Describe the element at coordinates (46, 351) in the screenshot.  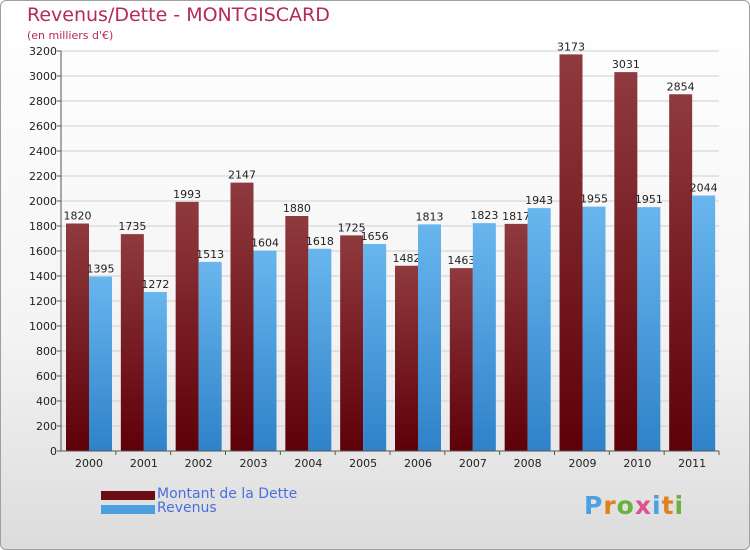
I see `y-tick-label-800: 800` at that location.